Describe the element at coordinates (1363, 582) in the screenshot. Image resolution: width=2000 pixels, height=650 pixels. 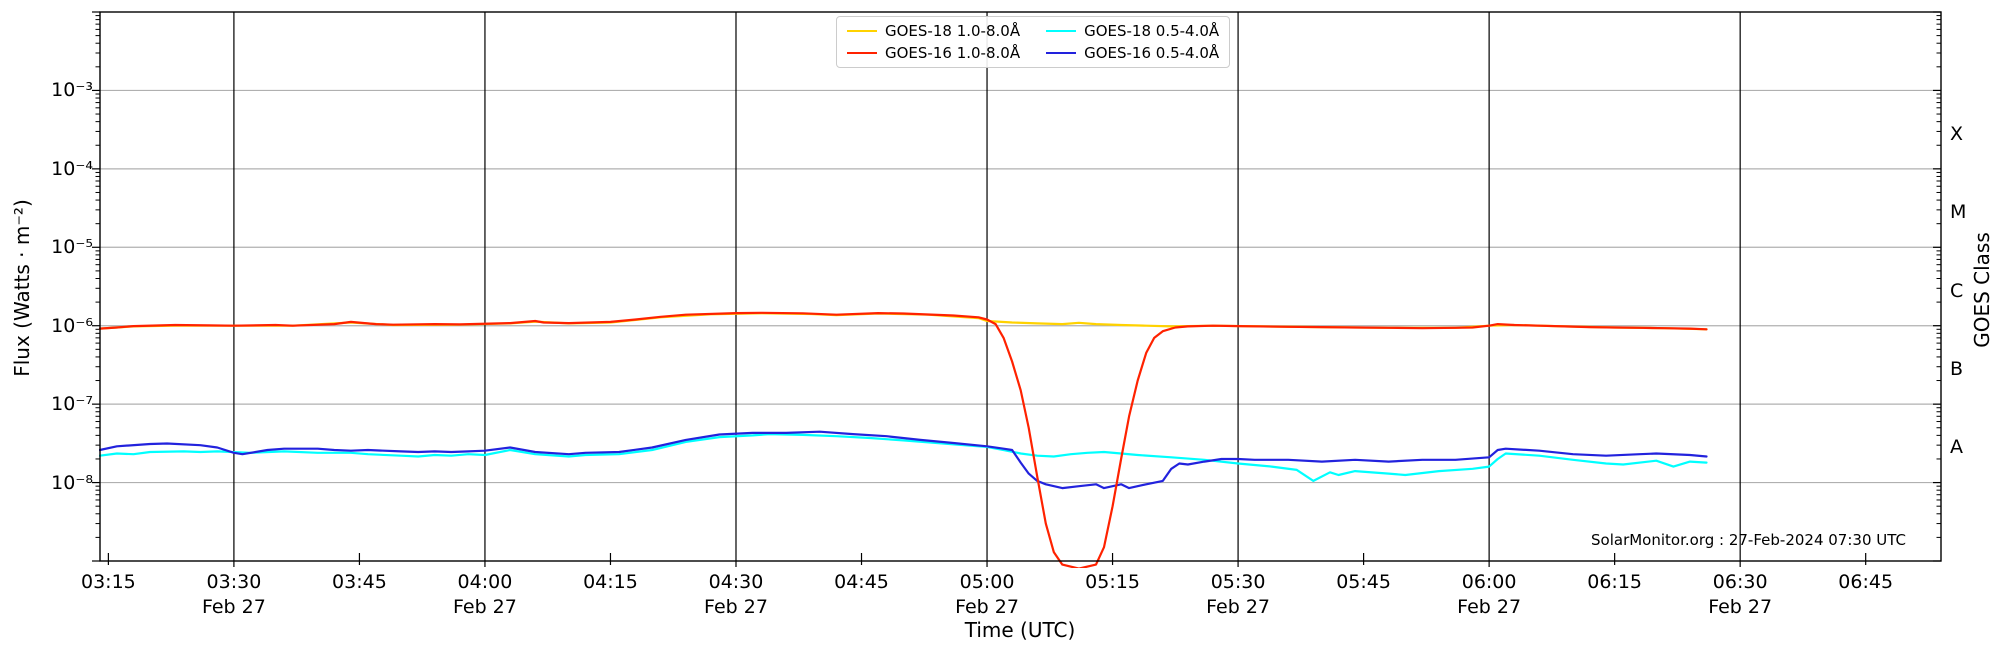
I see `xtick-label-05:45: 05:45` at that location.